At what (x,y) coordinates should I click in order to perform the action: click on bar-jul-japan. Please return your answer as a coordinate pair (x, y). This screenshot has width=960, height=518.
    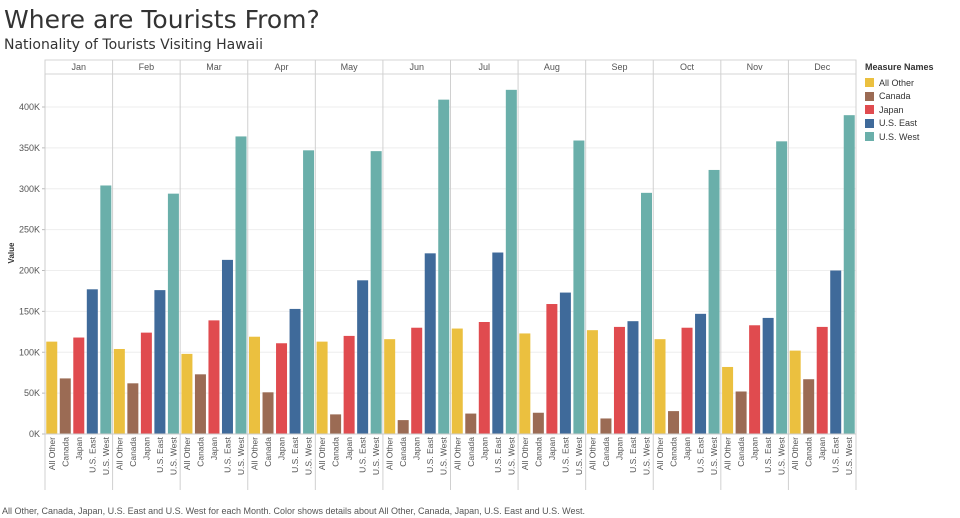
    Looking at the image, I should click on (484, 378).